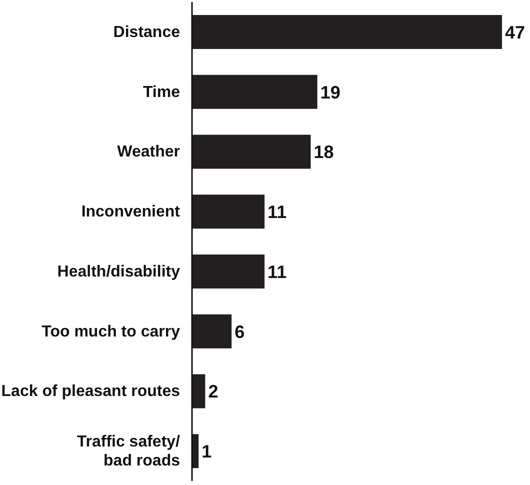 This screenshot has width=530, height=485. What do you see at coordinates (207, 452) in the screenshot?
I see `data-label: 1` at bounding box center [207, 452].